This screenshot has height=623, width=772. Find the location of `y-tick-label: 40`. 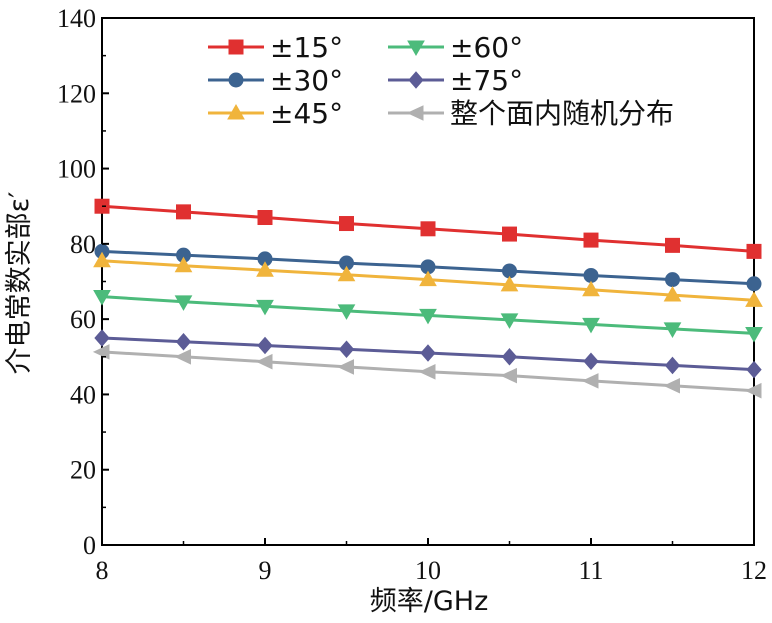

y-tick-label: 40 is located at coordinates (83, 394).